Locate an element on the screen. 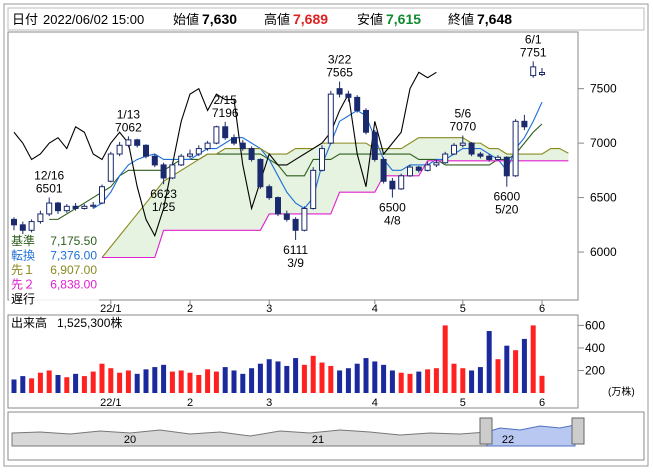  x-tick-label: 6 is located at coordinates (542, 309).